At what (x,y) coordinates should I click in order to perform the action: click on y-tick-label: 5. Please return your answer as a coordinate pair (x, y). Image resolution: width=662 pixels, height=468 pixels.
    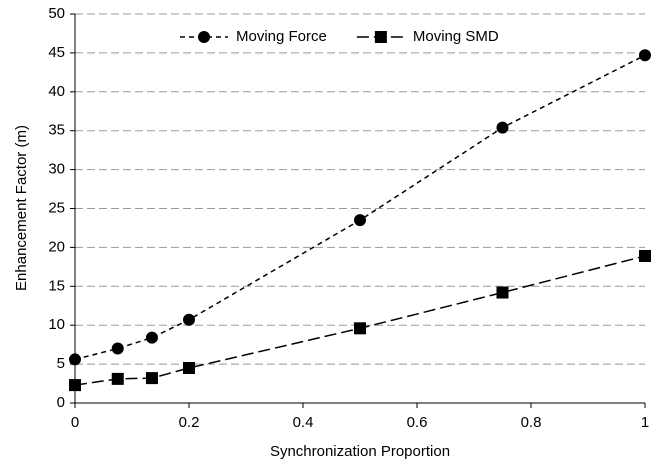
    Looking at the image, I should click on (61, 363).